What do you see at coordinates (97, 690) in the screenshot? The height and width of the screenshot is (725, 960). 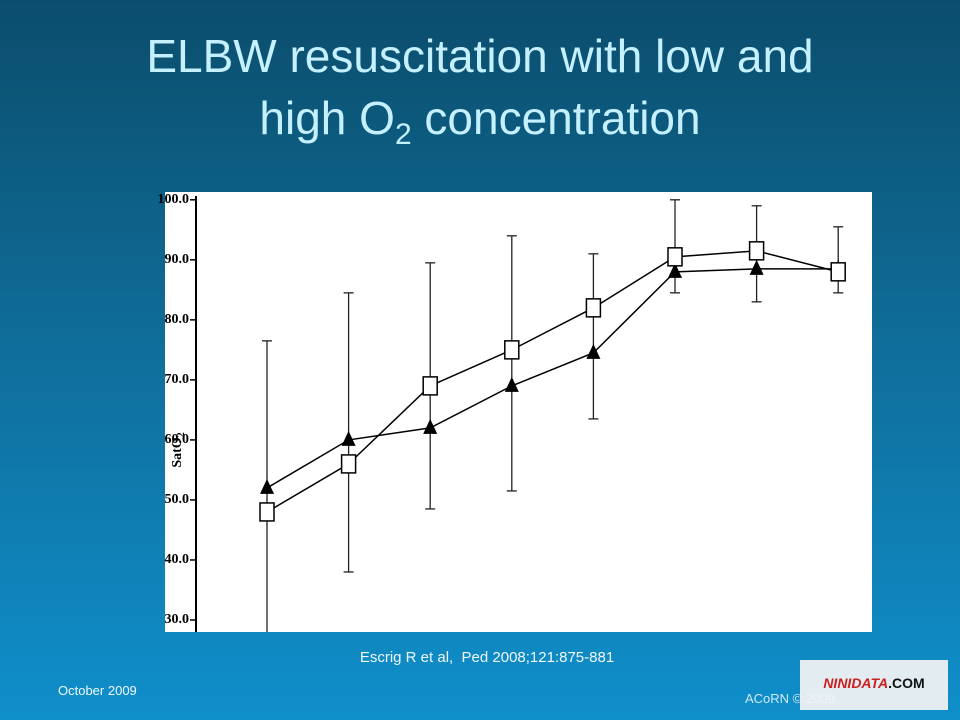 I see `footer-date: October 2009` at bounding box center [97, 690].